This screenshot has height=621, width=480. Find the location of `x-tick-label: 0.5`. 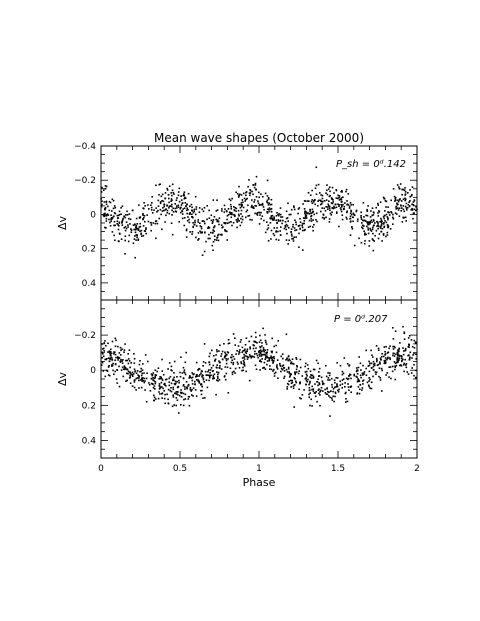

x-tick-label: 0.5 is located at coordinates (180, 469).